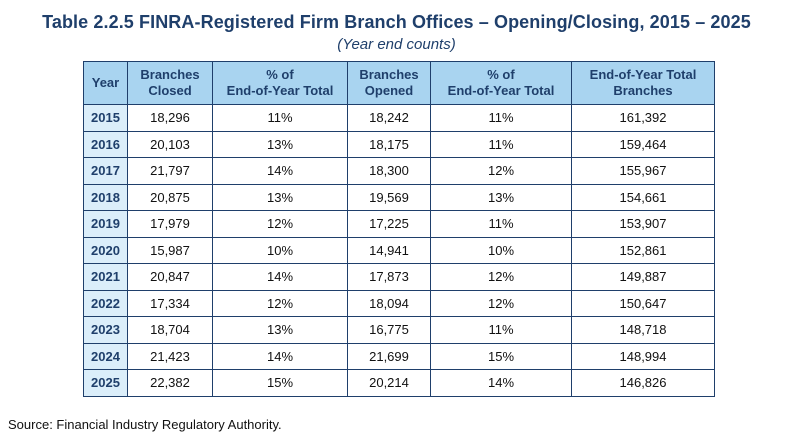 The width and height of the screenshot is (793, 442). I want to click on branches-opened-cell: 14,941, so click(389, 250).